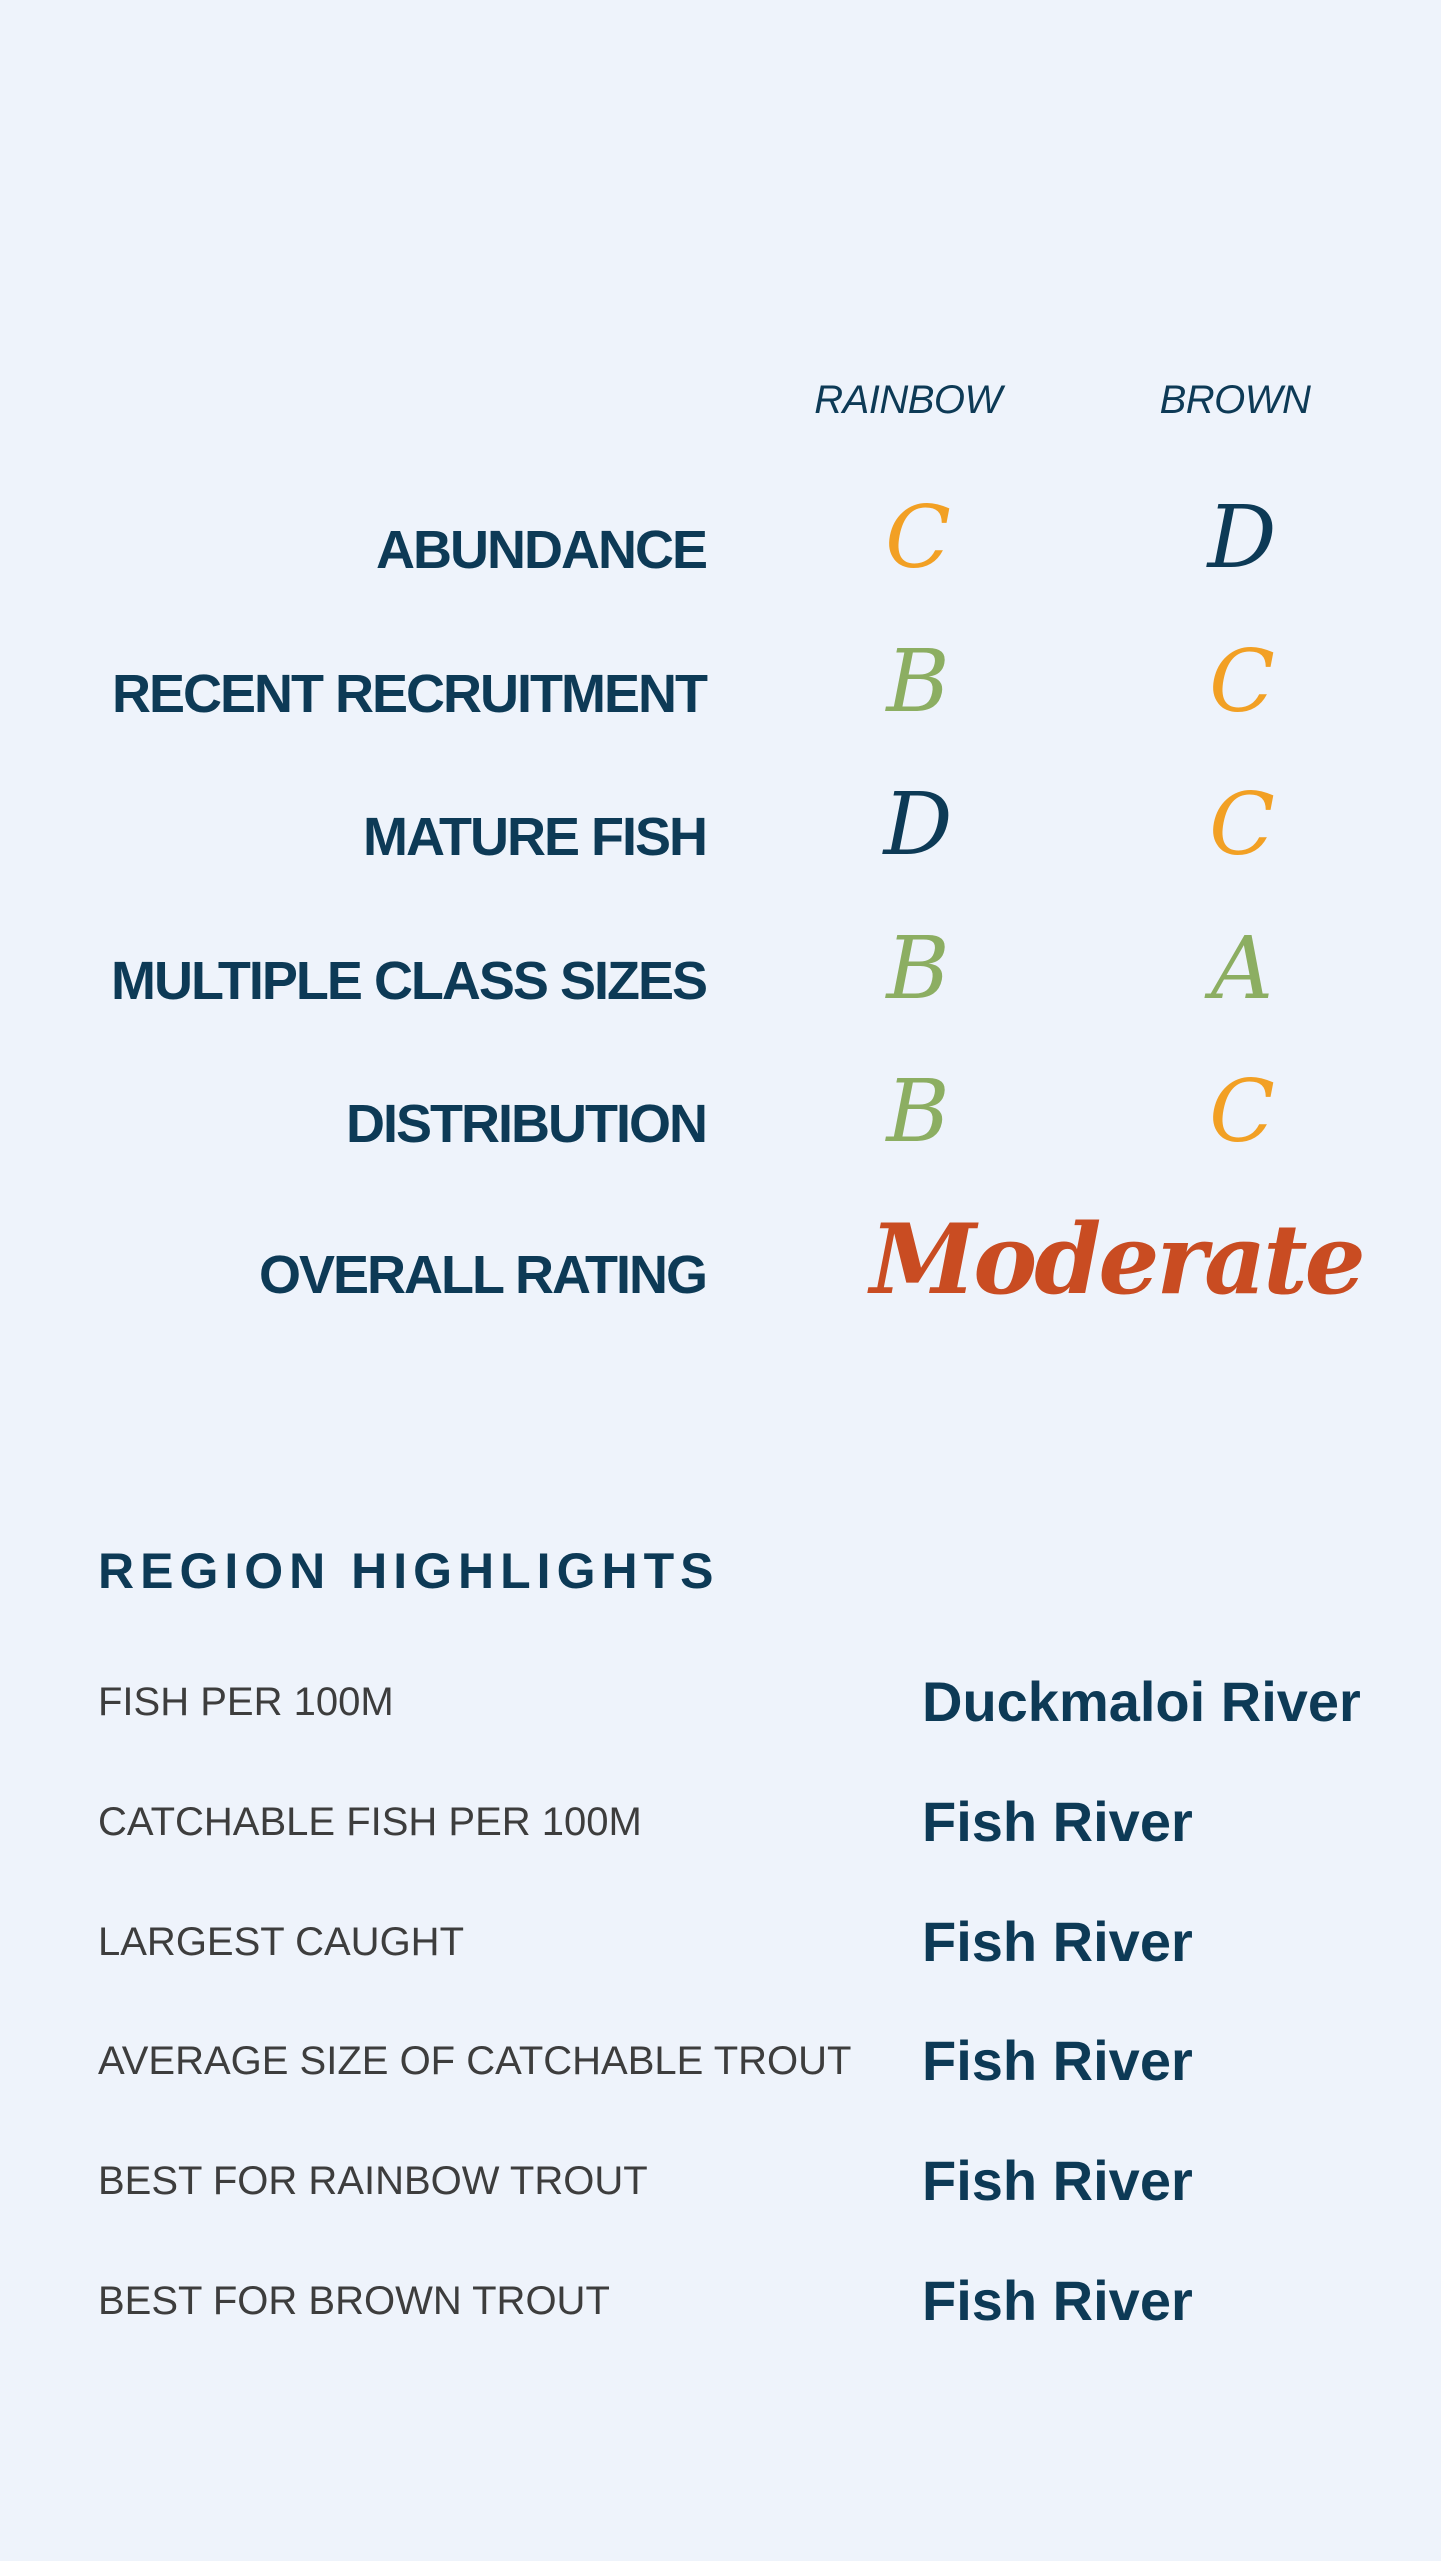 The image size is (1441, 2561). What do you see at coordinates (1235, 400) in the screenshot?
I see `column-header-brown: BROWN` at bounding box center [1235, 400].